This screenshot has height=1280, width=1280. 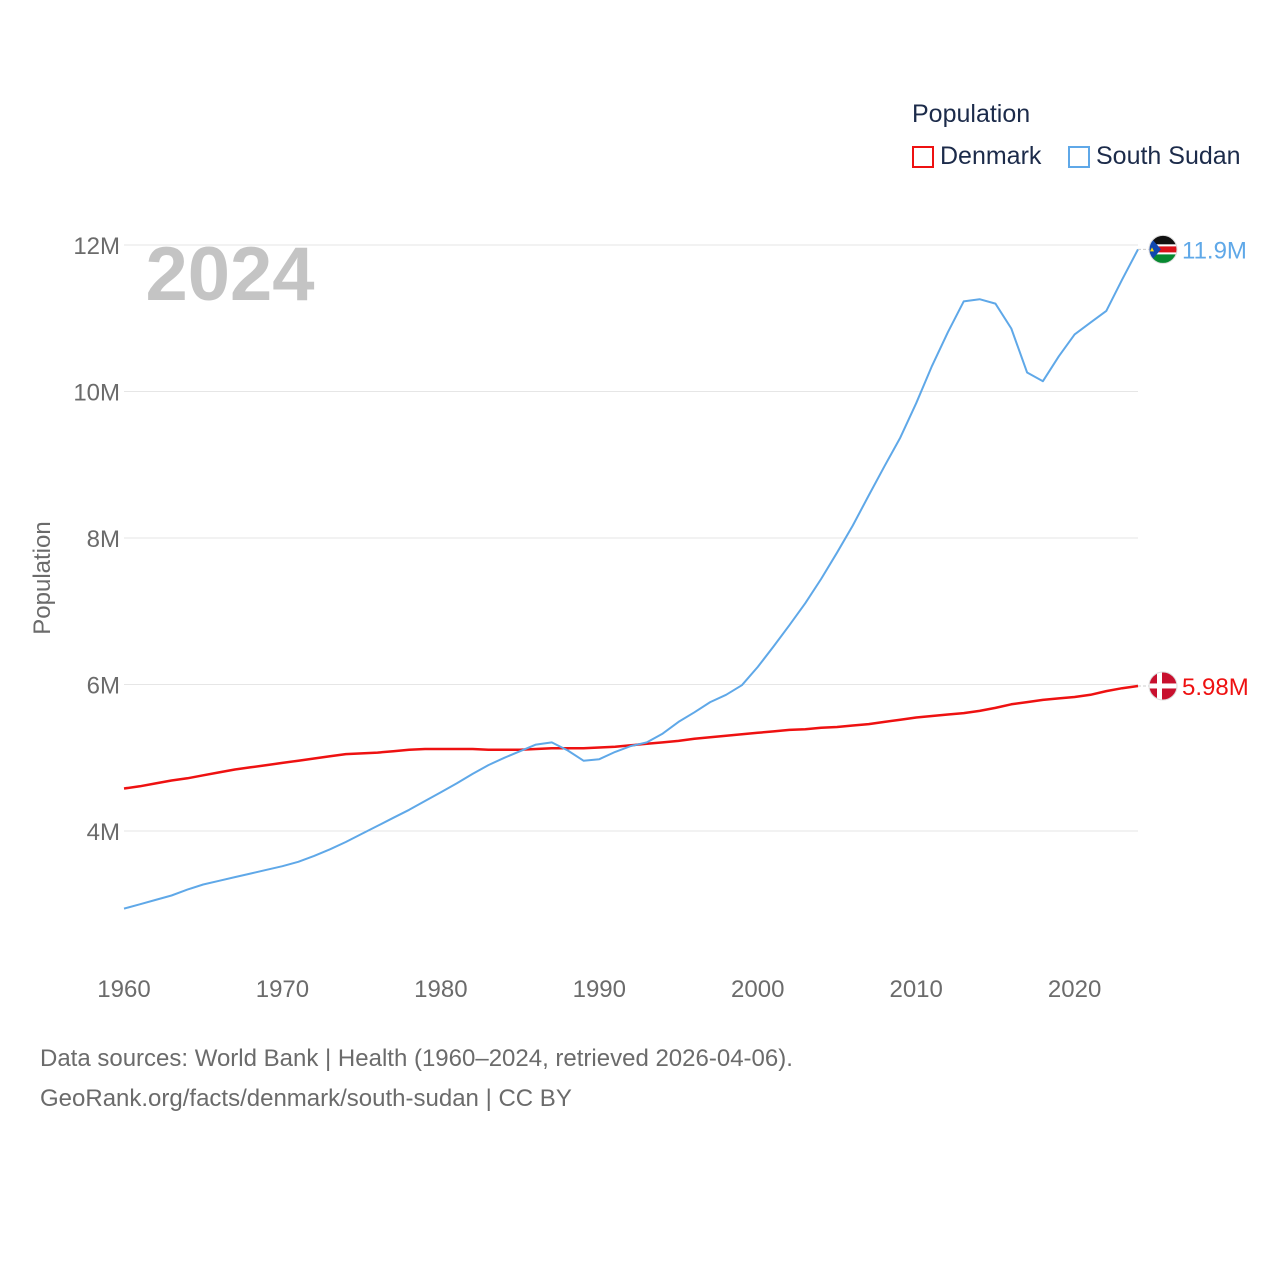 What do you see at coordinates (923, 156) in the screenshot?
I see `legend-swatch-denmark` at bounding box center [923, 156].